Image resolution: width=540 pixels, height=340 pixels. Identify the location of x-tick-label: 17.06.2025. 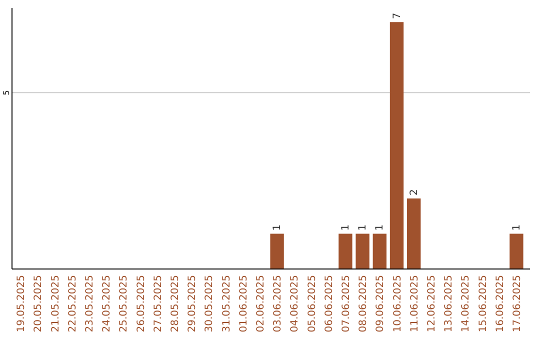
(517, 303).